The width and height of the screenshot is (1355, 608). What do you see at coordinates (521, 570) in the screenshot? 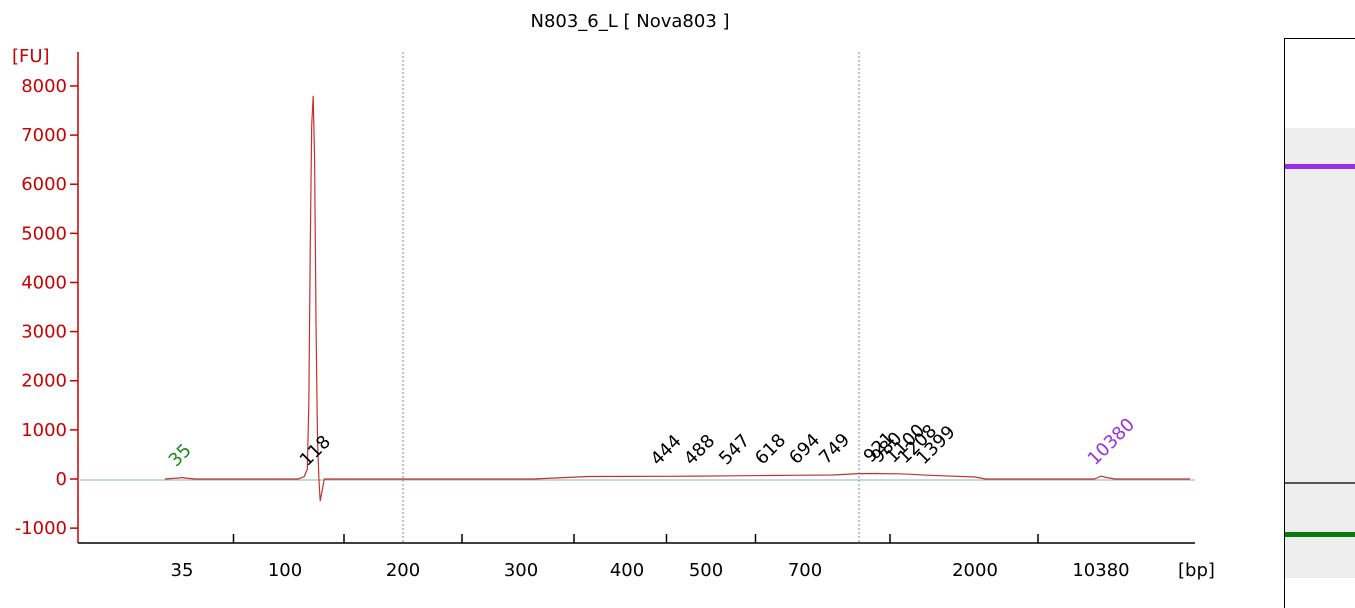
I see `x-tick-label: 300` at bounding box center [521, 570].